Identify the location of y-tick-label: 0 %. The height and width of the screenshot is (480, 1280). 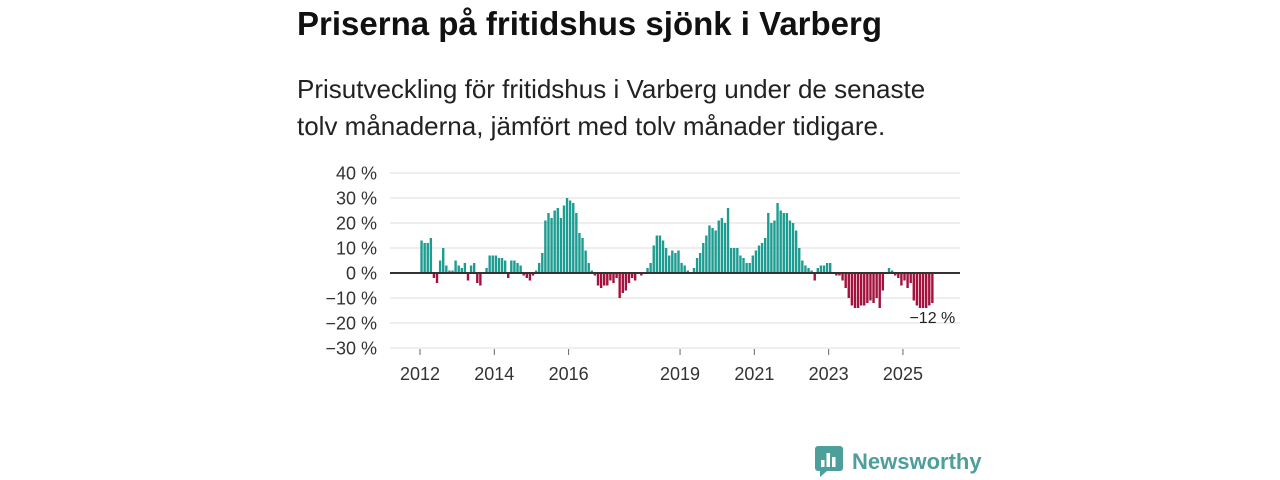
(361, 274).